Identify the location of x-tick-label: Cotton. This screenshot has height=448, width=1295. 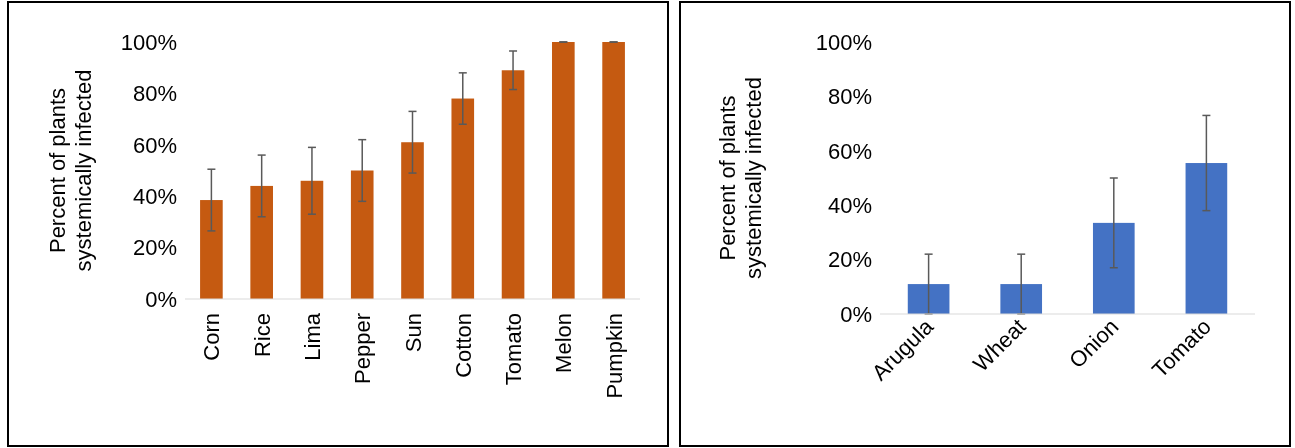
(463, 345).